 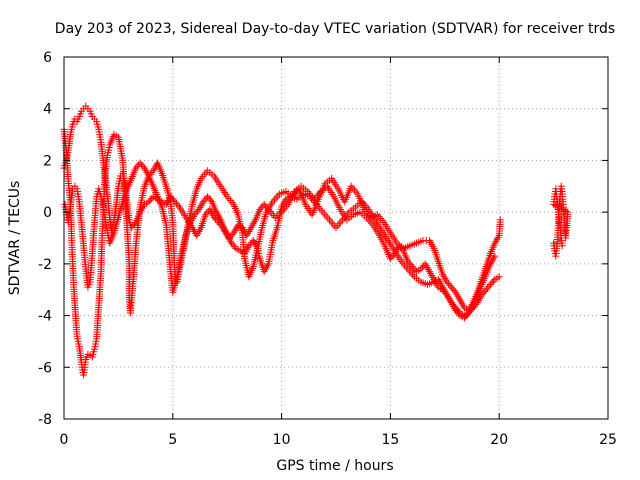 What do you see at coordinates (47, 161) in the screenshot?
I see `y-tick-label: 2` at bounding box center [47, 161].